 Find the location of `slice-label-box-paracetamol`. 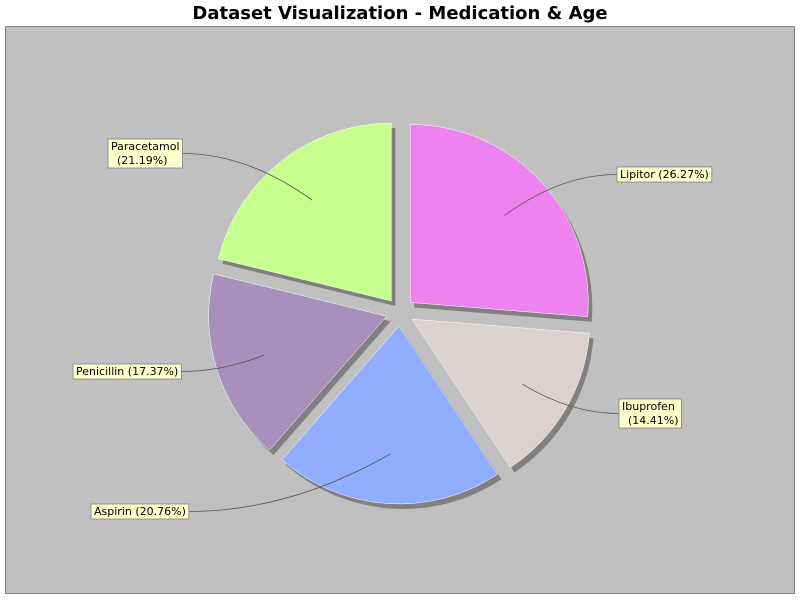

slice-label-box-paracetamol is located at coordinates (145, 153).